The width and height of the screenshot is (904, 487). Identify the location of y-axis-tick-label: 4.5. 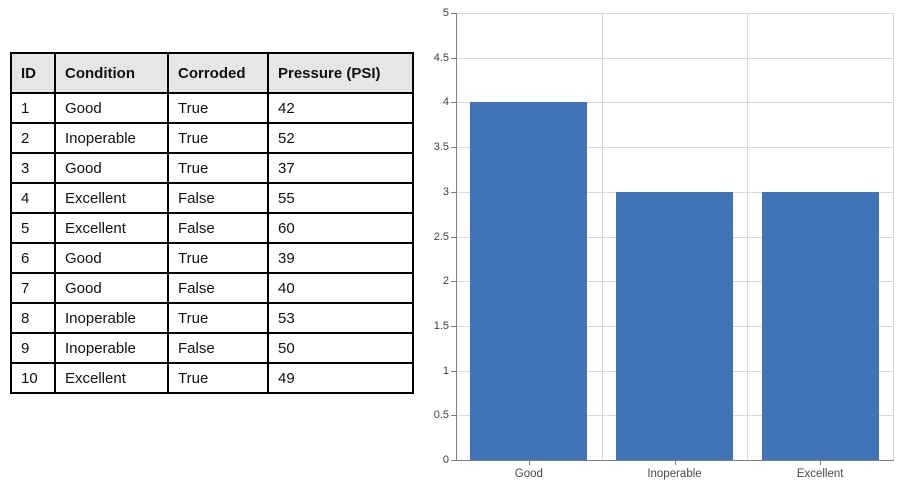
(441, 57).